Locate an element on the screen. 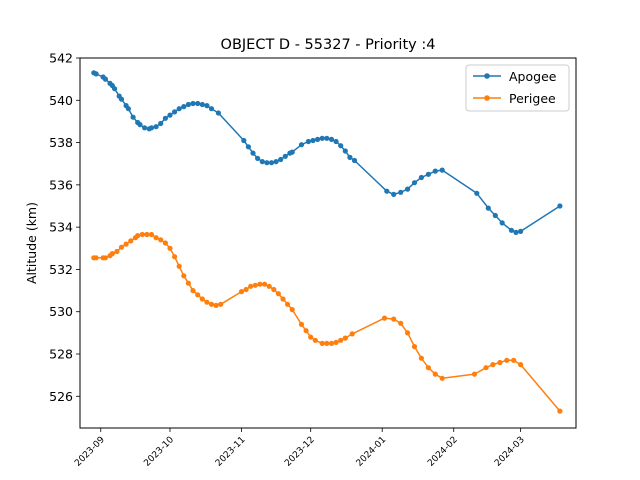  y-tick-label: 534 is located at coordinates (61, 227).